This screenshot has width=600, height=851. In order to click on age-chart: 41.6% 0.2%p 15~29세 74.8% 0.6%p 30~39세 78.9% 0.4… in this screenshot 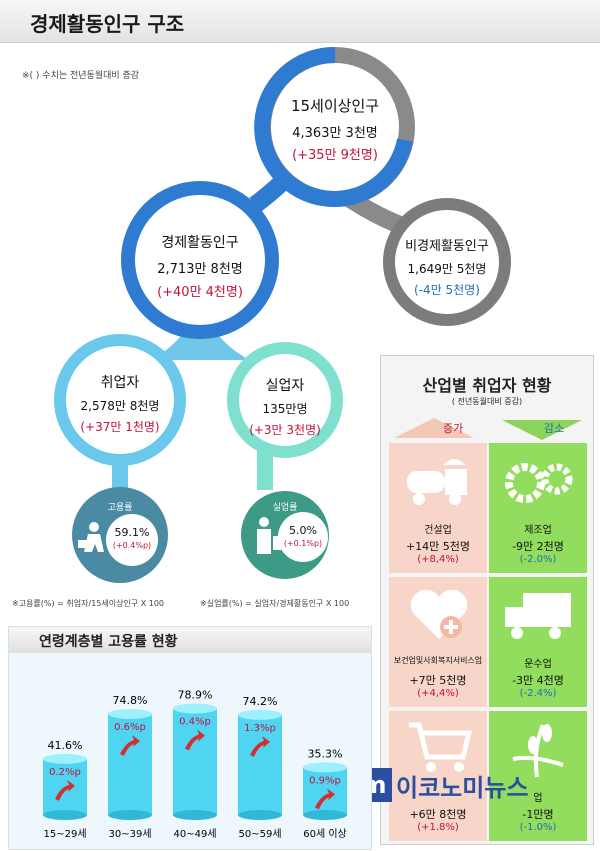, I will do `click(195, 764)`.